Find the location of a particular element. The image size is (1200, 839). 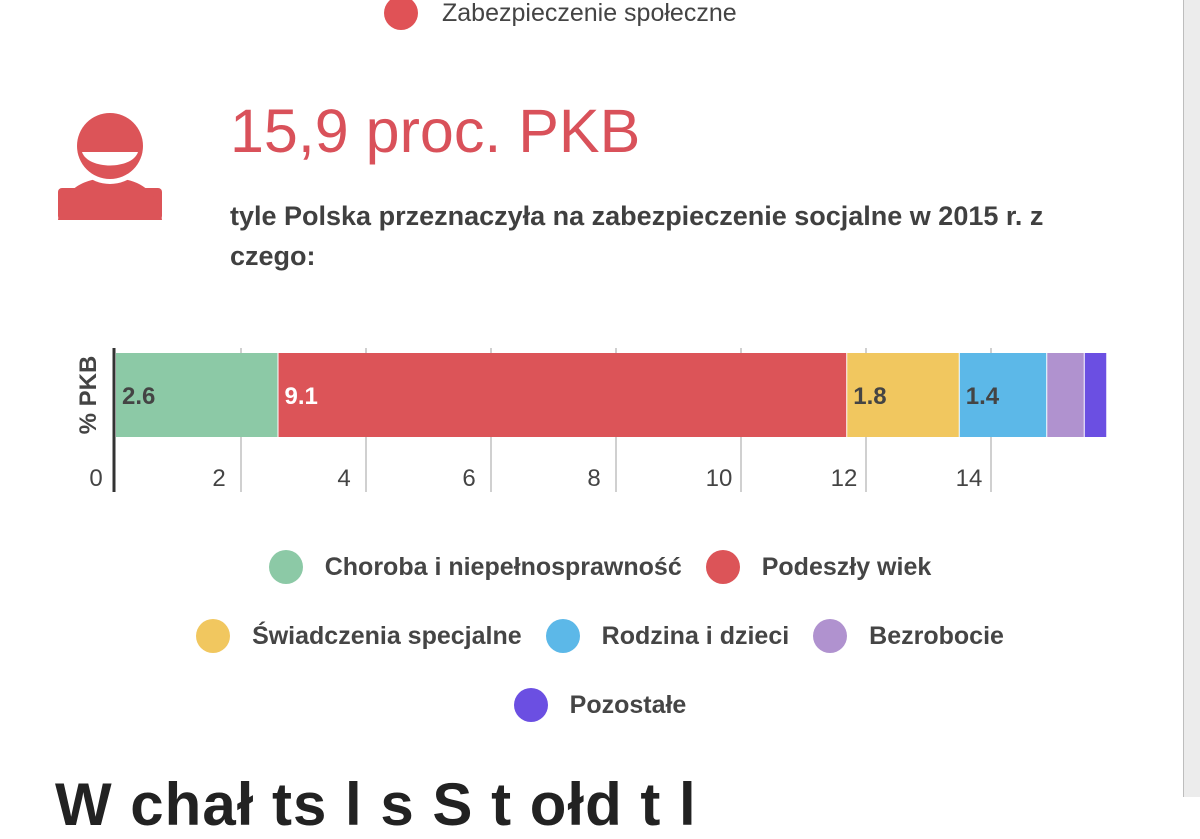

top-legend-item: Zabezpieczenie społeczne is located at coordinates (560, 15).